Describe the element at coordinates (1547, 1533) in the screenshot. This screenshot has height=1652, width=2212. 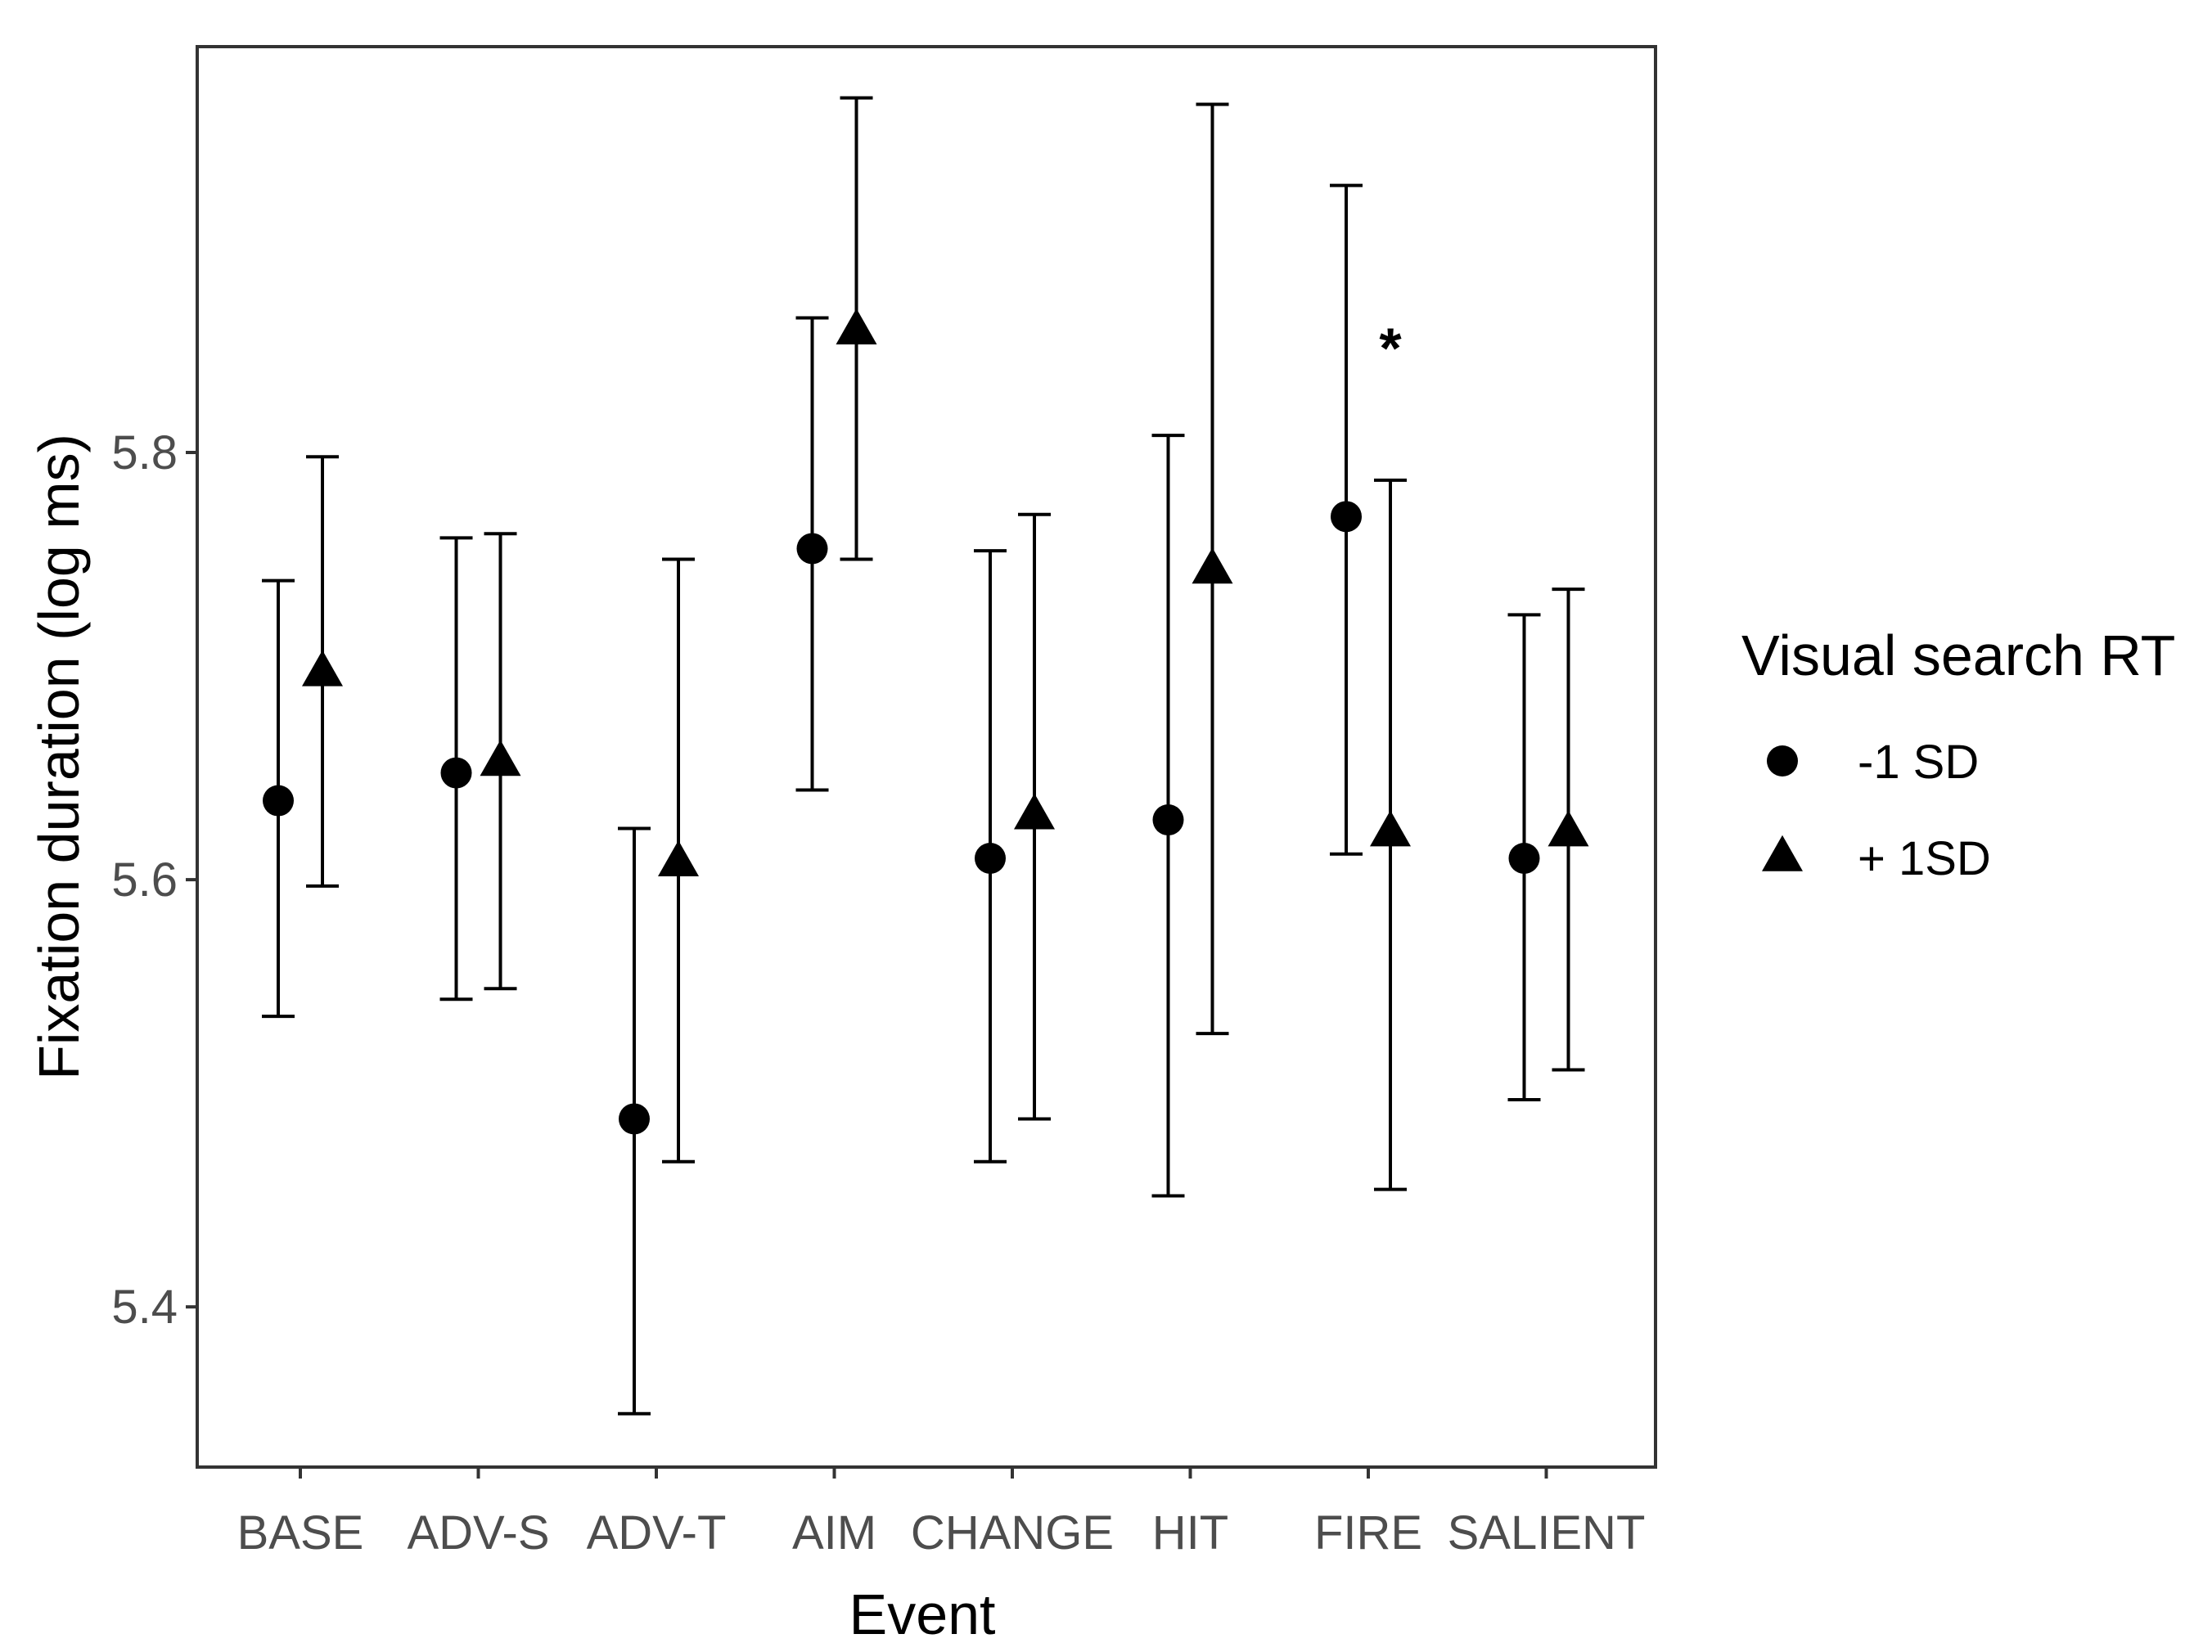
I see `x-tick-label-salient: SALIENT` at that location.